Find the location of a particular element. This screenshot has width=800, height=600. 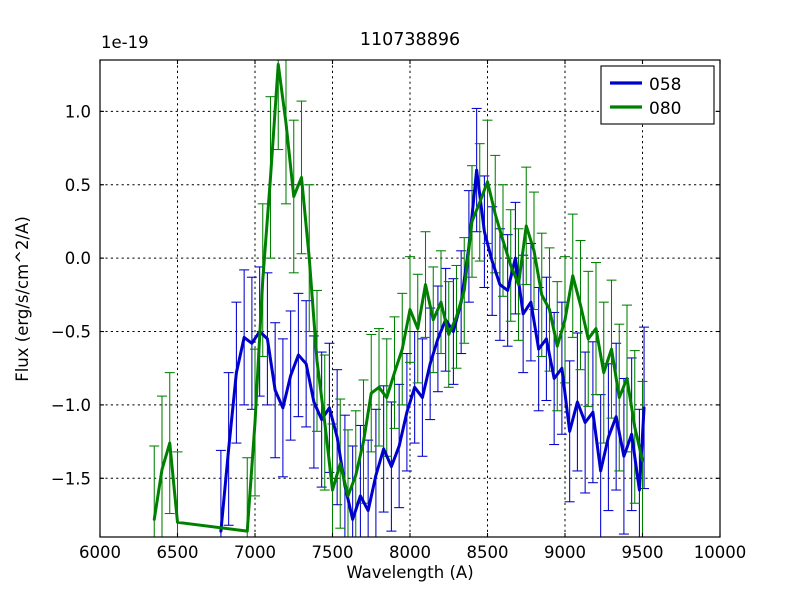

y-tick-label: −1.0 is located at coordinates (71, 405).